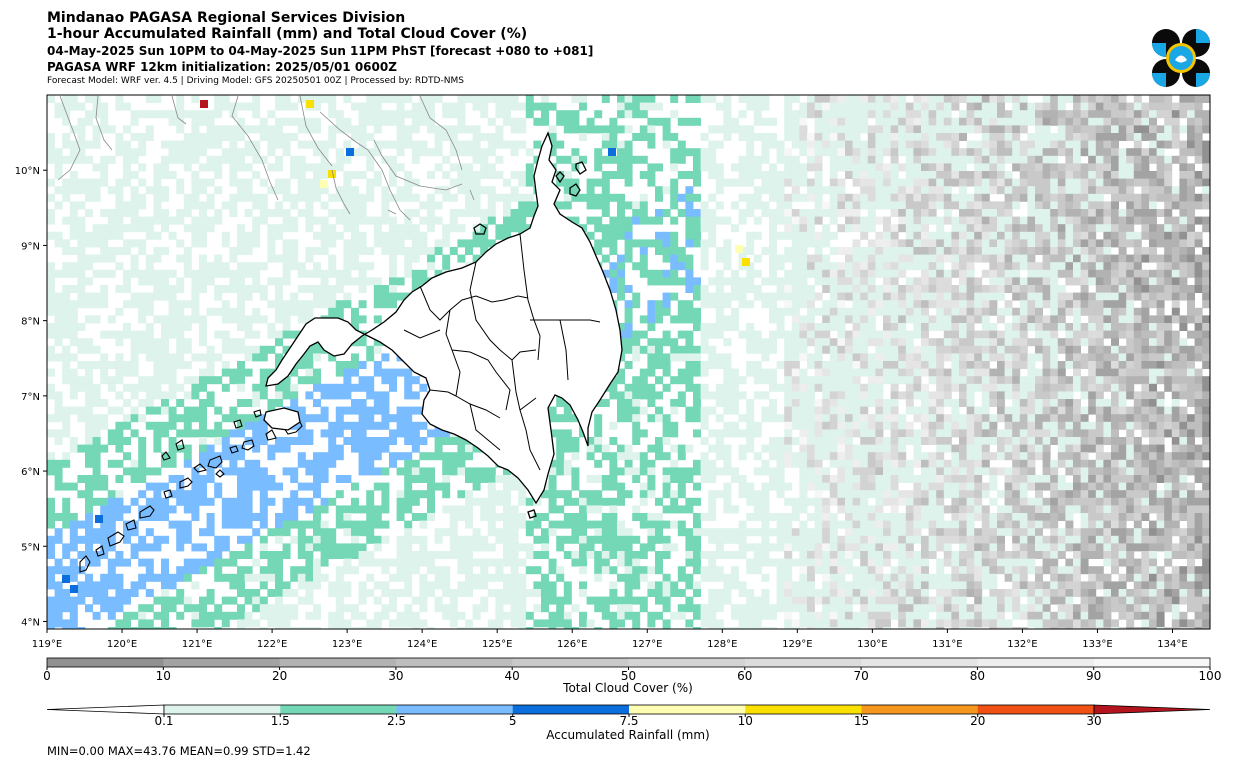 Image resolution: width=1234 pixels, height=770 pixels. What do you see at coordinates (480, 229) in the screenshot?
I see `camiguin-island` at bounding box center [480, 229].